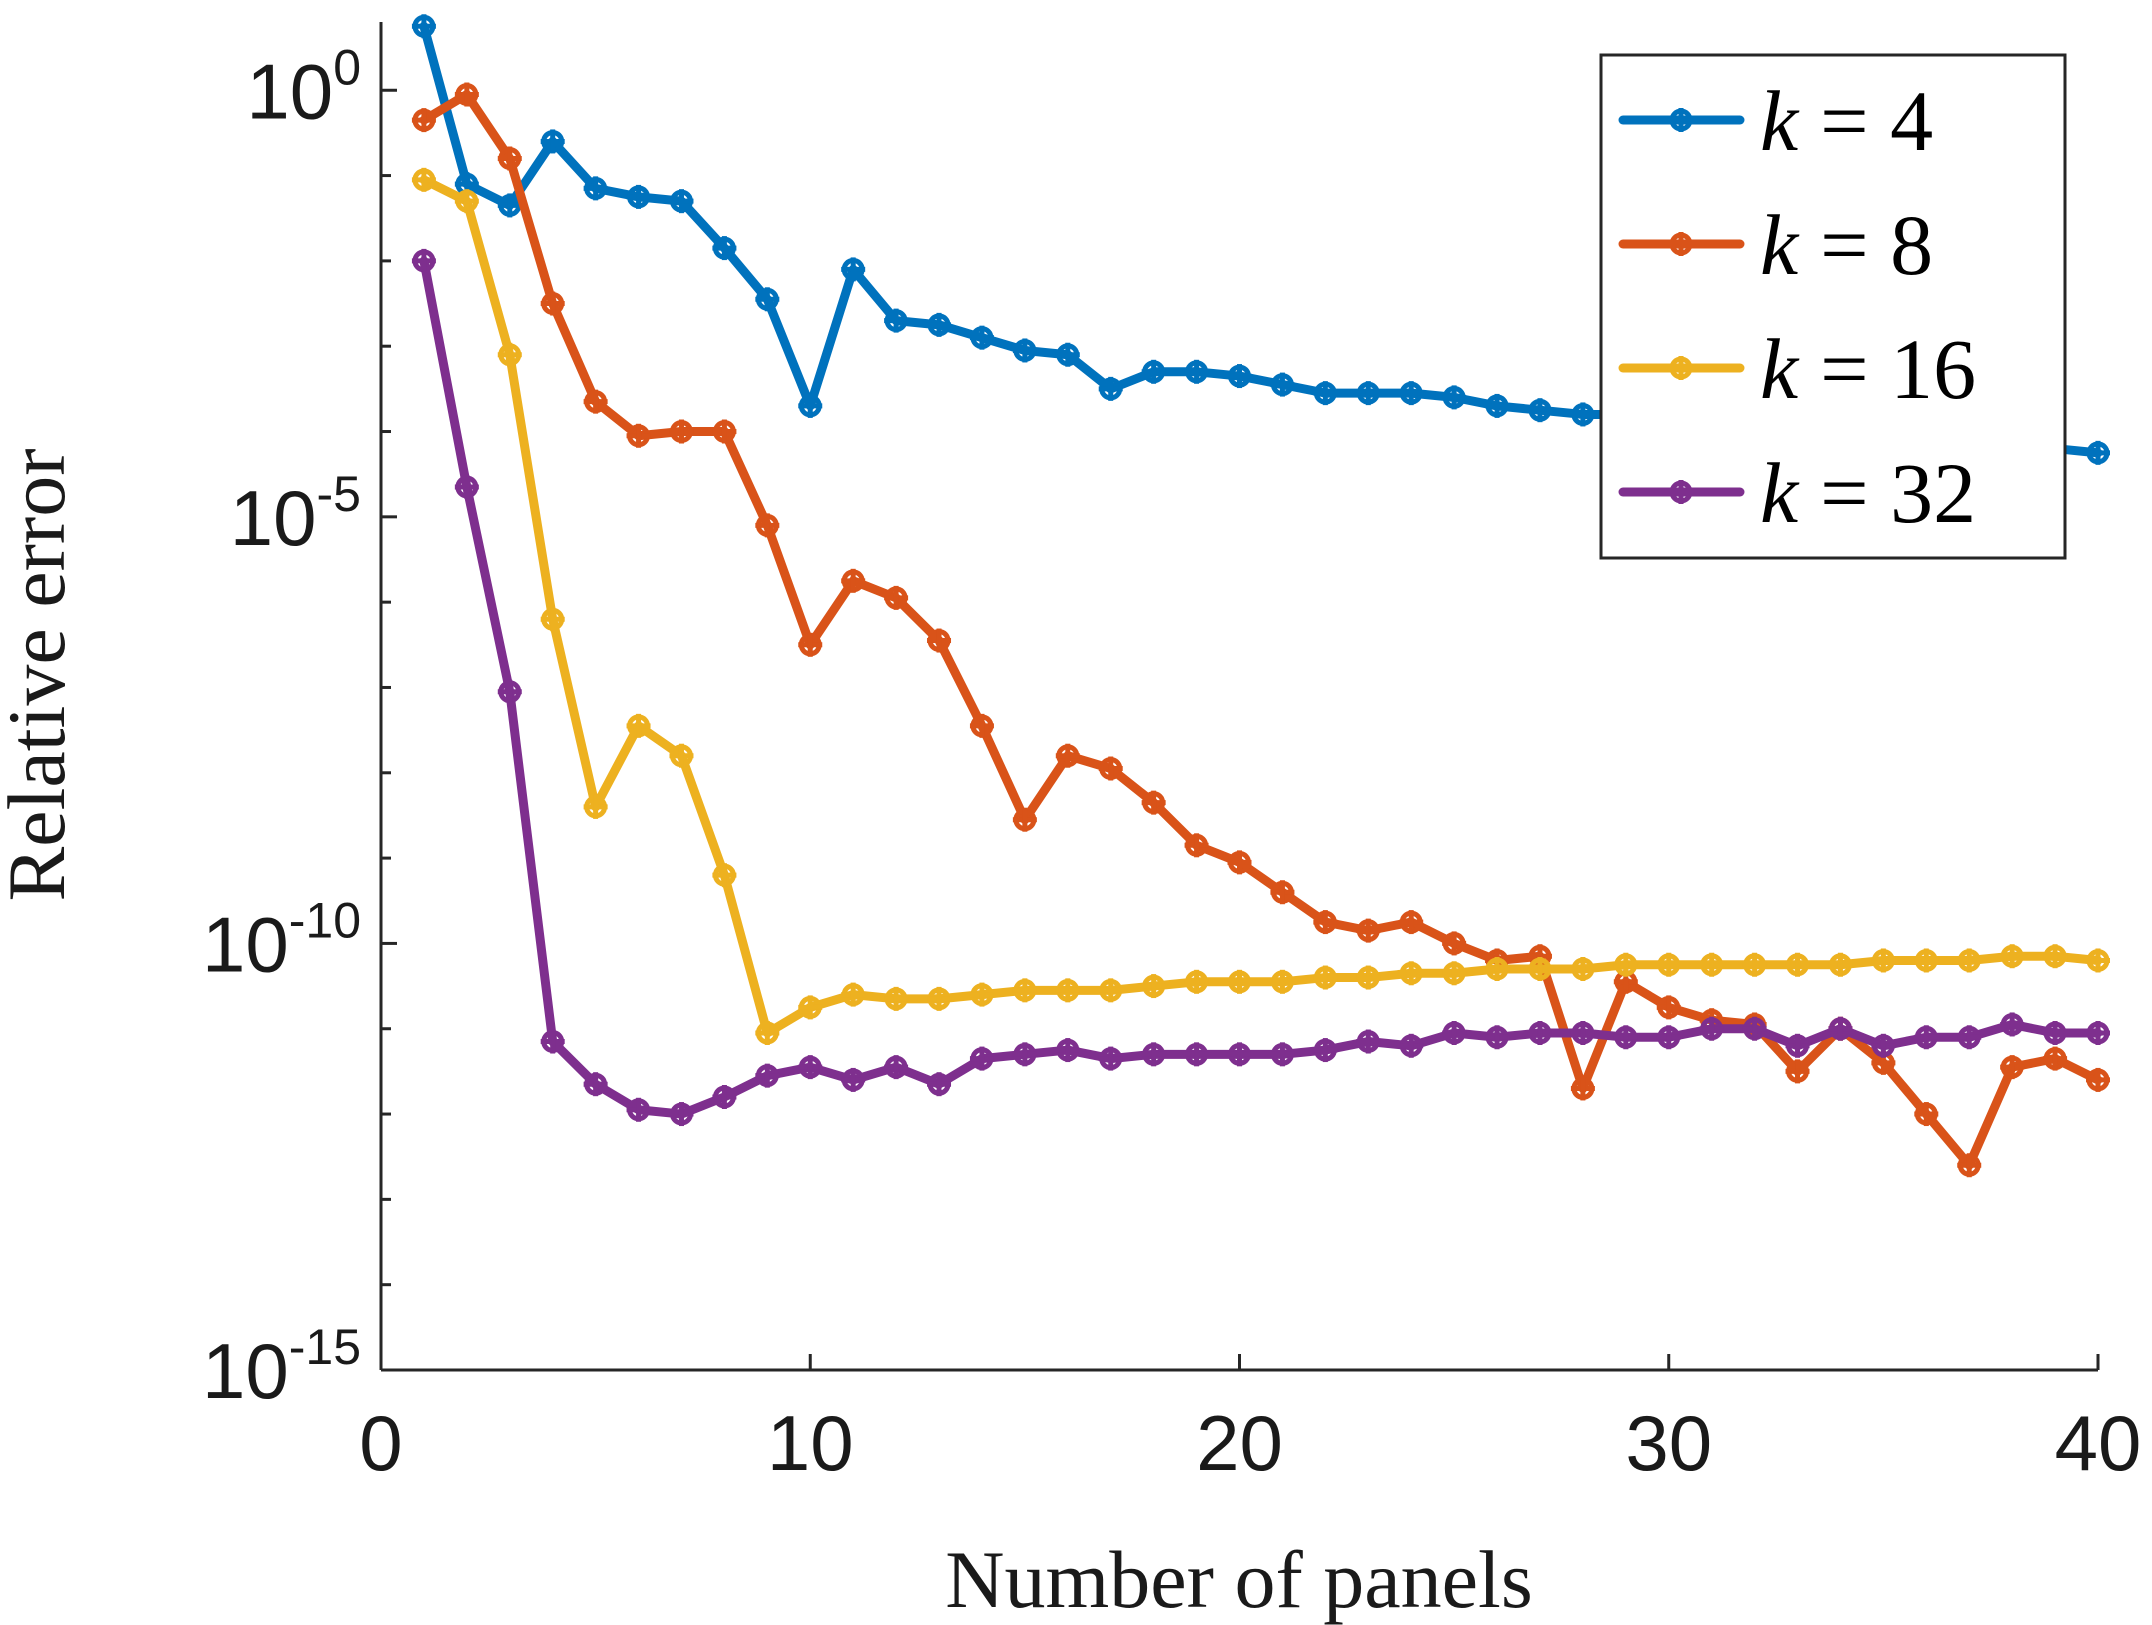  What do you see at coordinates (303, 87) in the screenshot?
I see `y-tick-label: 10⁰` at bounding box center [303, 87].